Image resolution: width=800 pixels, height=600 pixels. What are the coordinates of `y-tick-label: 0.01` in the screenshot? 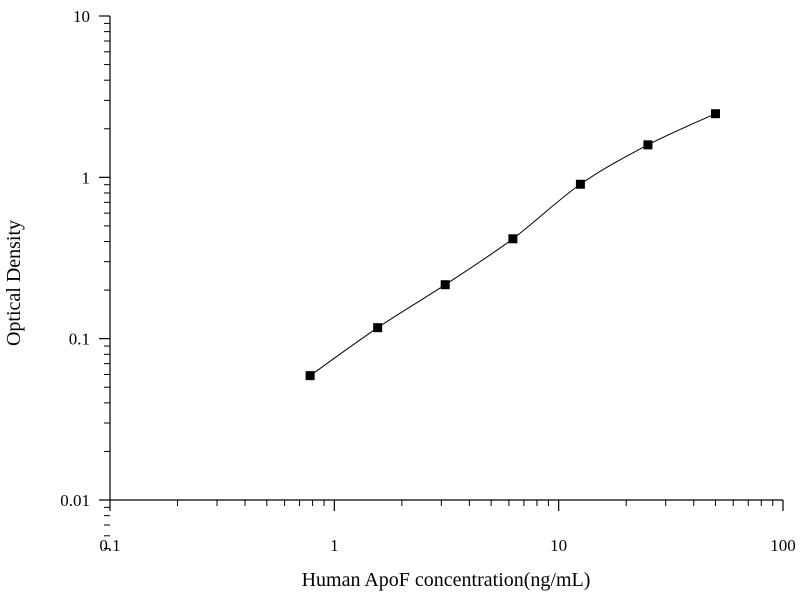 It's located at (75, 500).